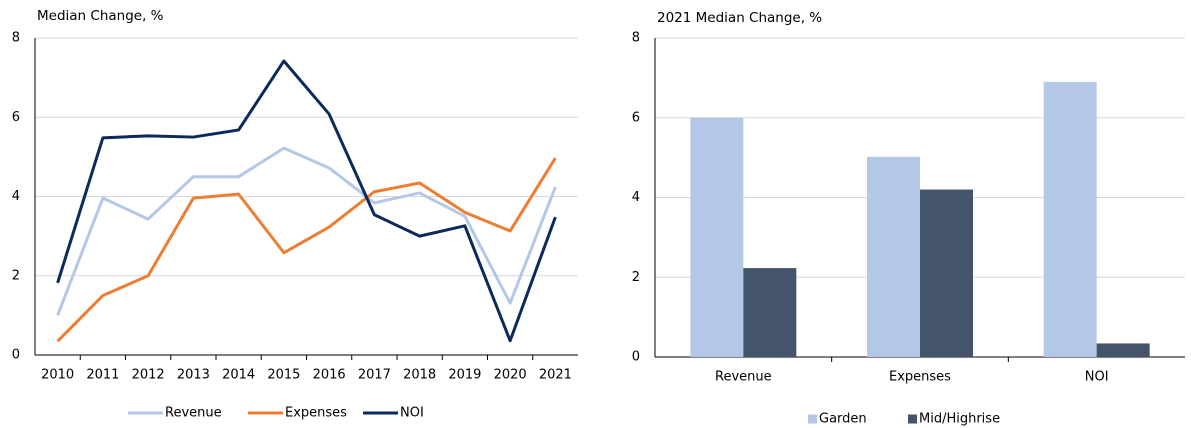 The image size is (1191, 428). I want to click on x-tick-label: 2011, so click(102, 375).